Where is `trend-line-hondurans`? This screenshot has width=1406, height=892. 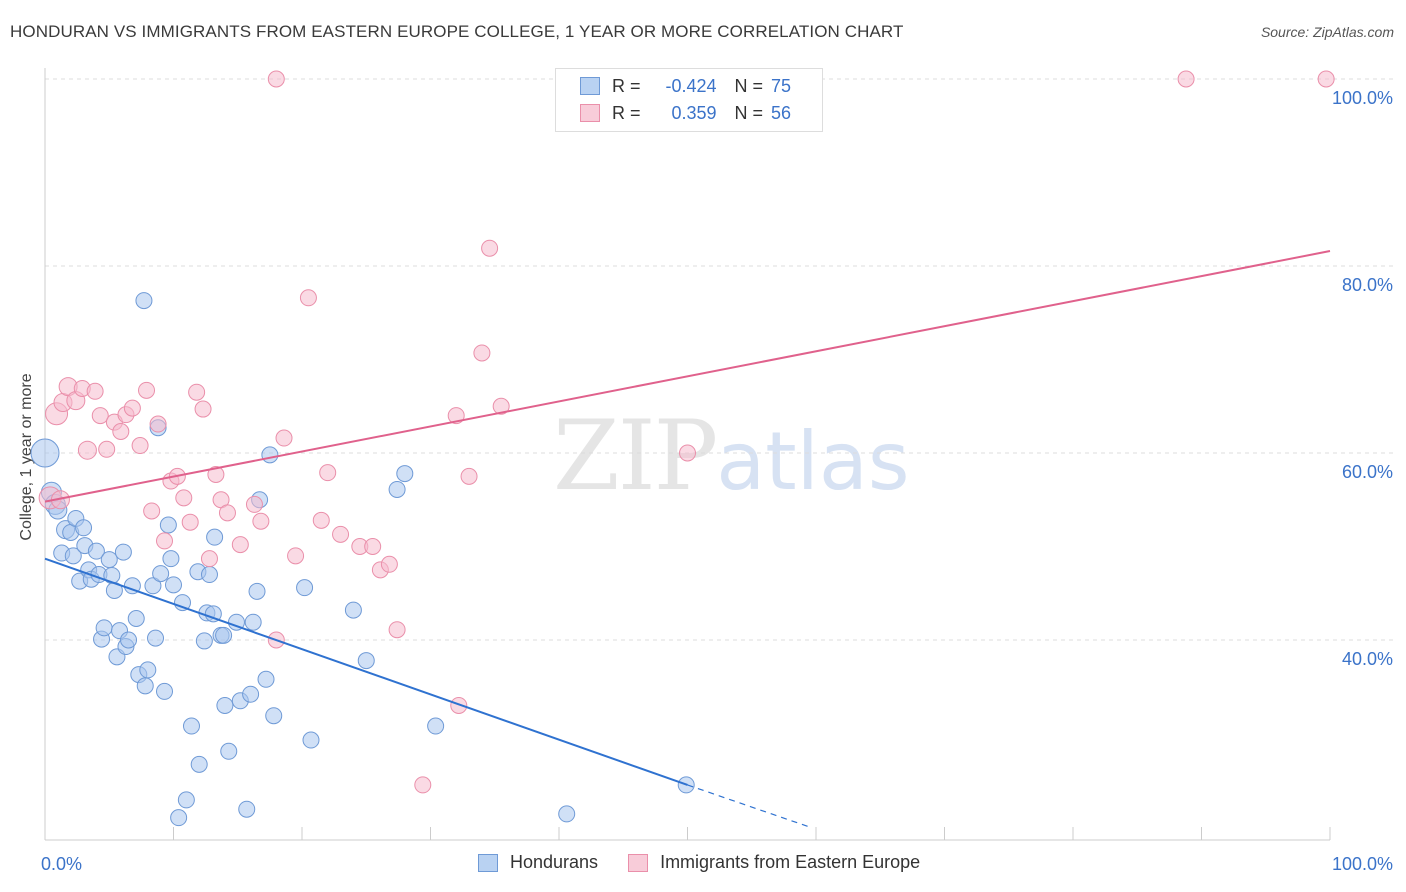
trend-line-hondurans is located at coordinates (366, 671).